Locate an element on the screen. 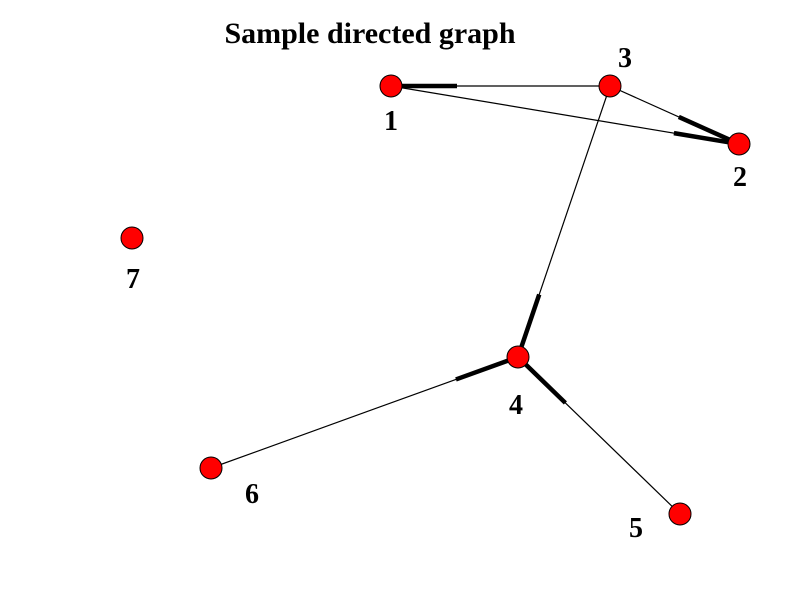 This screenshot has width=800, height=600. node-label-1: 1 is located at coordinates (391, 121).